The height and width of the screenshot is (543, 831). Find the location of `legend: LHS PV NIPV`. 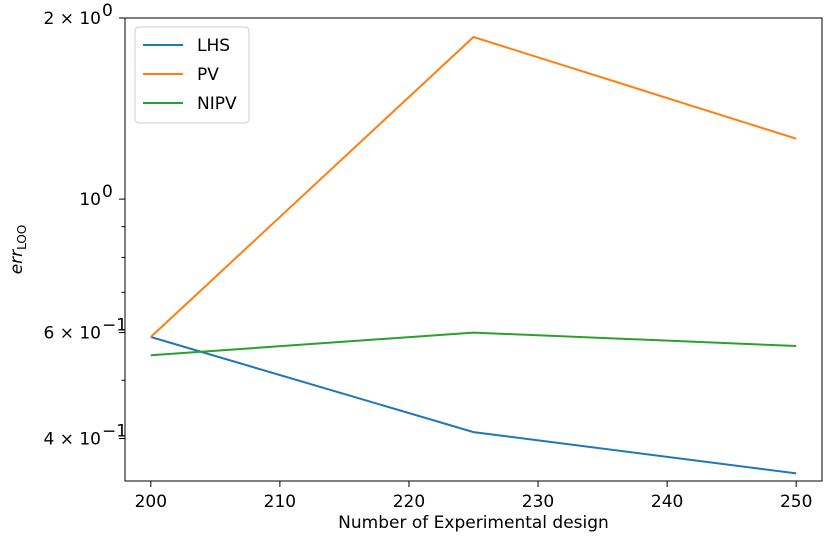

legend: LHS PV NIPV is located at coordinates (192, 75).